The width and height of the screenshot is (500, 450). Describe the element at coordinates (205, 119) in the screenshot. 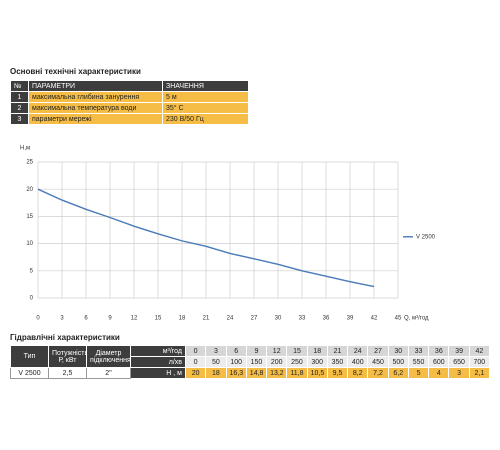

I see `table-cell: 230 В/50 Гц` at that location.